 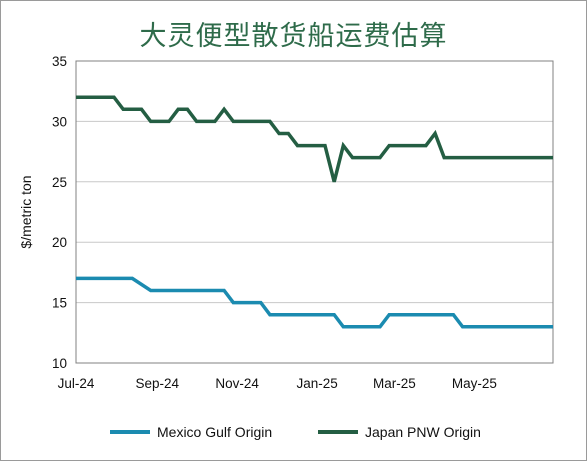 What do you see at coordinates (59, 182) in the screenshot?
I see `y-tick-label: 25` at bounding box center [59, 182].